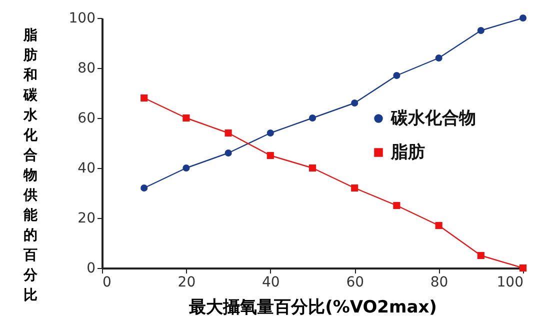 Image resolution: width=541 pixels, height=336 pixels. Describe the element at coordinates (407, 152) in the screenshot. I see `legend-label: 脂肪` at that location.